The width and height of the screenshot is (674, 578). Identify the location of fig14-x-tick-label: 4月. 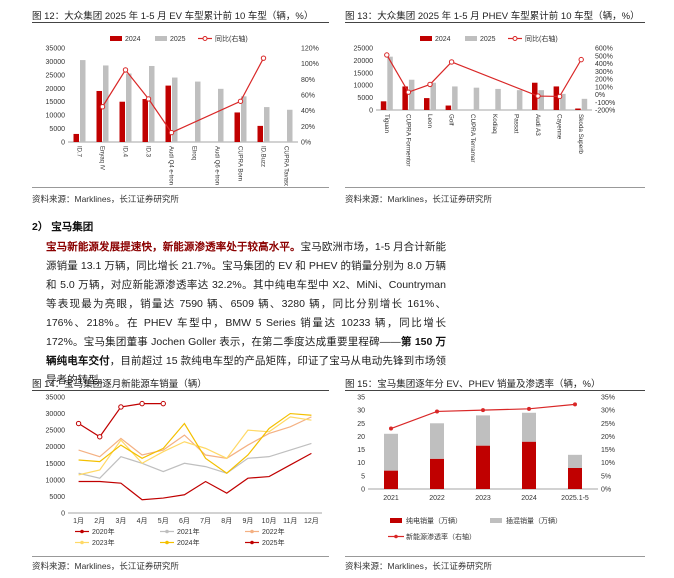
(142, 521).